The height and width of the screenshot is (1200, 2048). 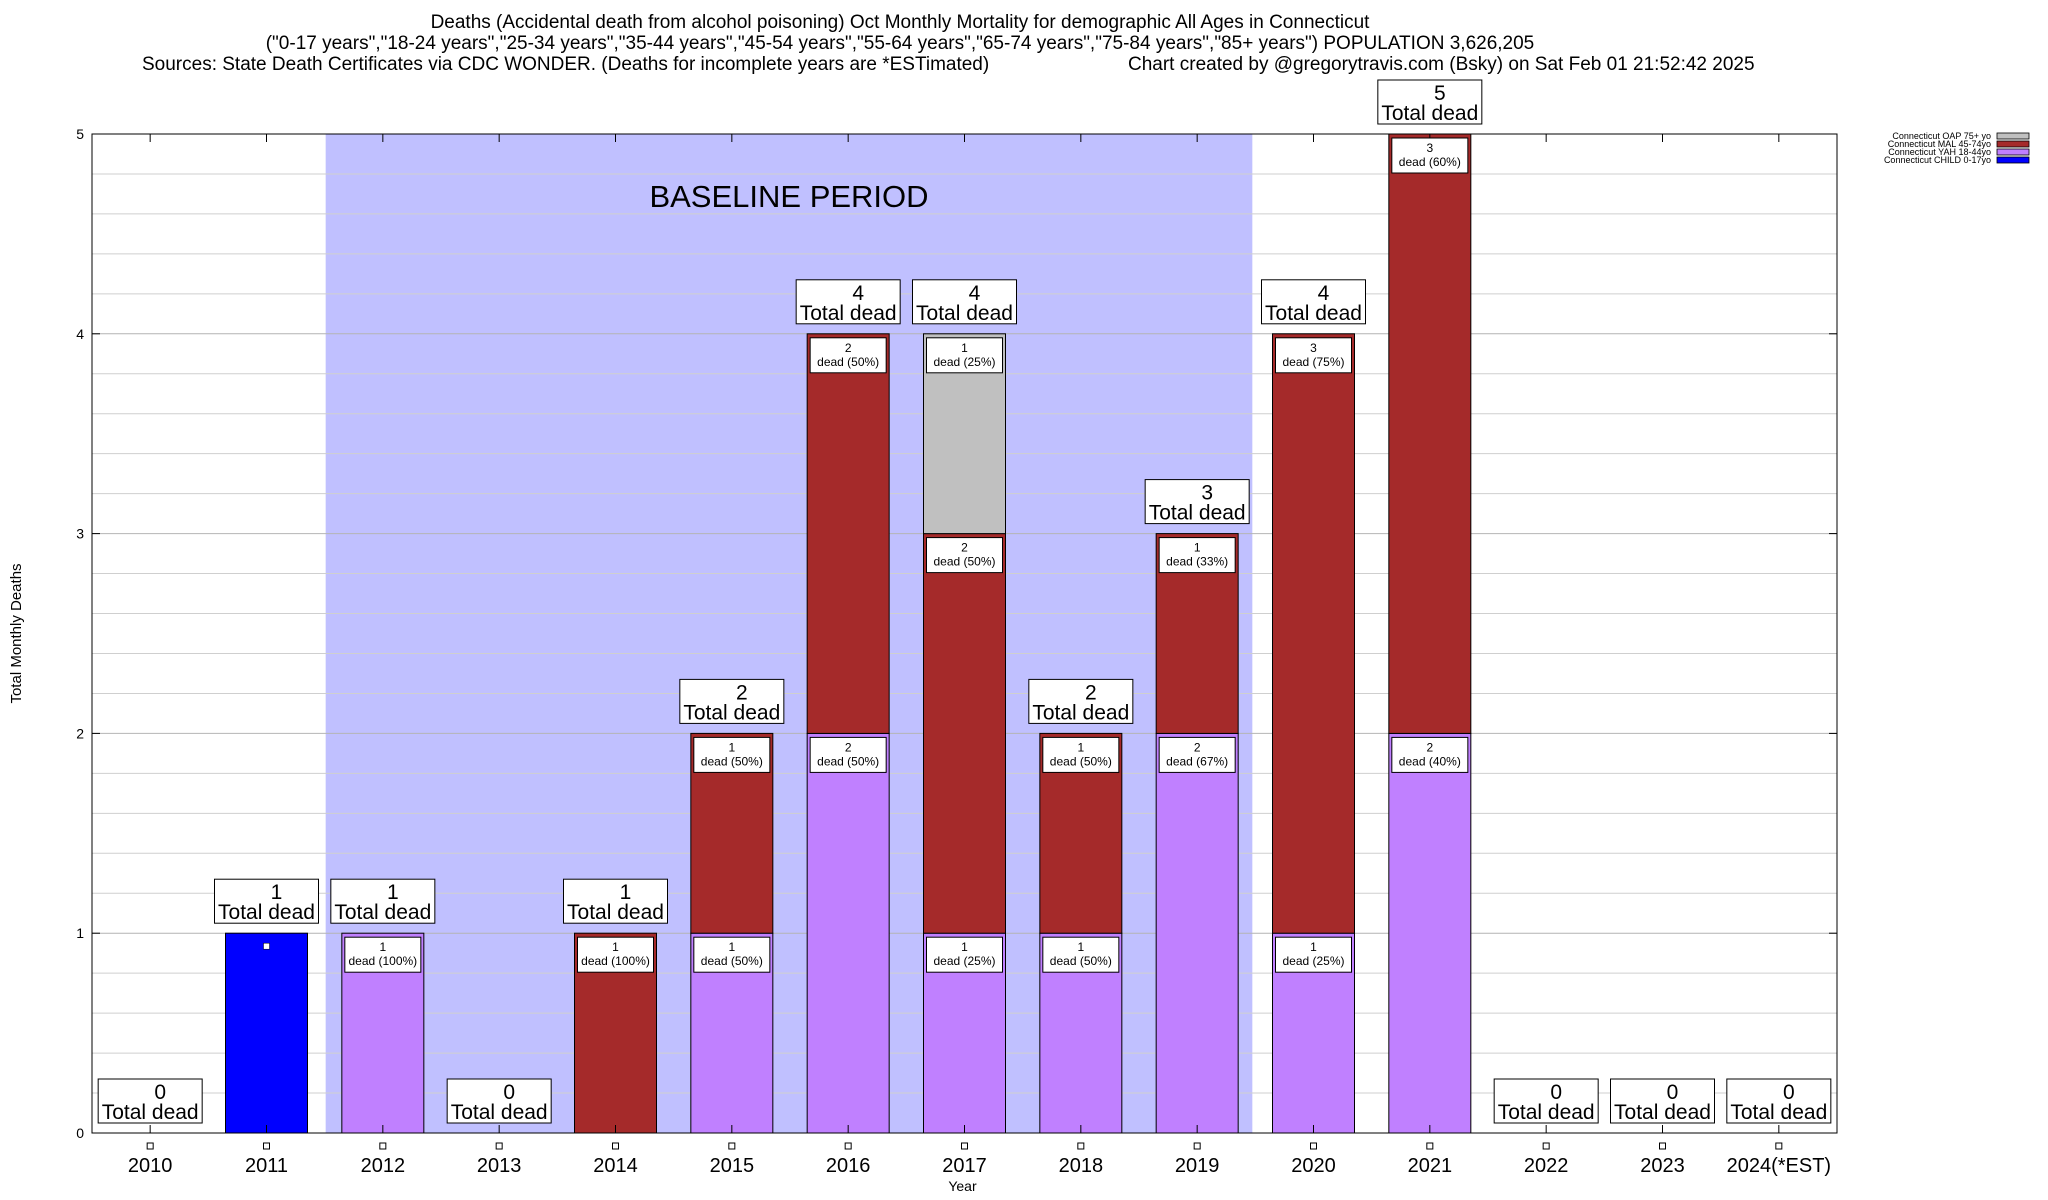 I want to click on y-axis-title: Total Monthly Deaths, so click(x=16, y=633).